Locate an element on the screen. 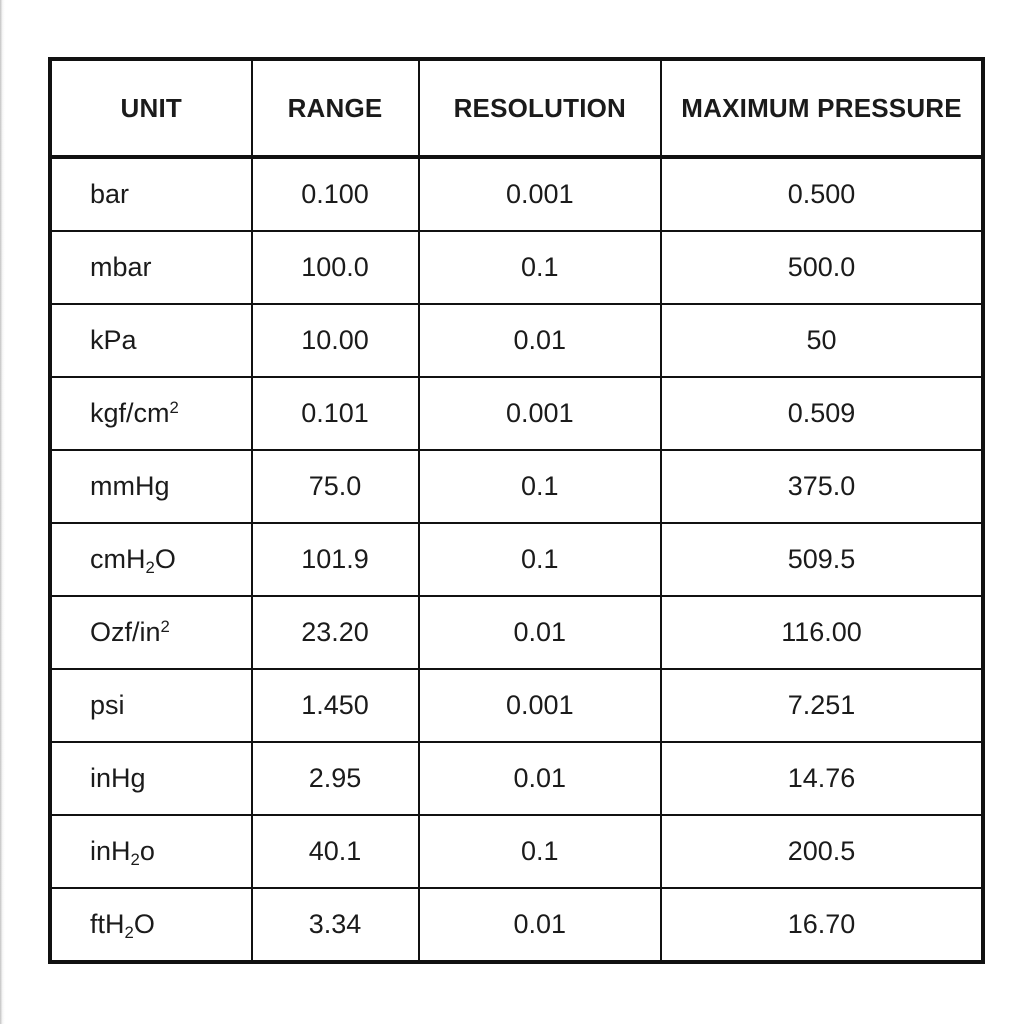 Image resolution: width=1024 pixels, height=1024 pixels. range-cell: 75.0 is located at coordinates (335, 486).